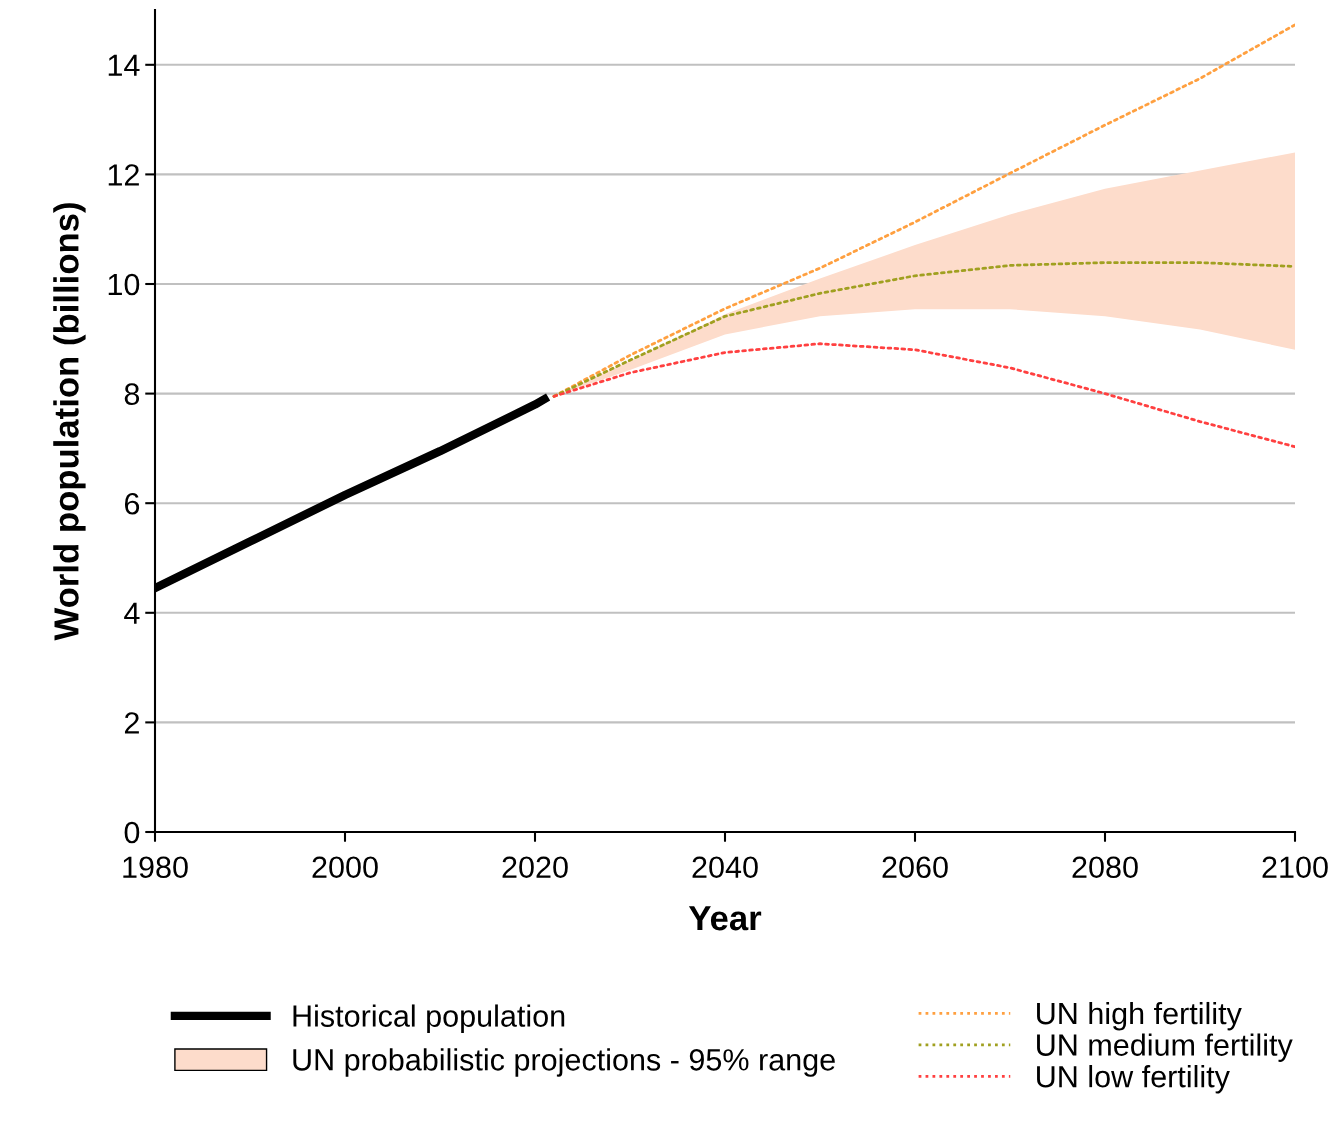  Describe the element at coordinates (1133, 1079) in the screenshot. I see `legend-label: UN low fertility` at that location.